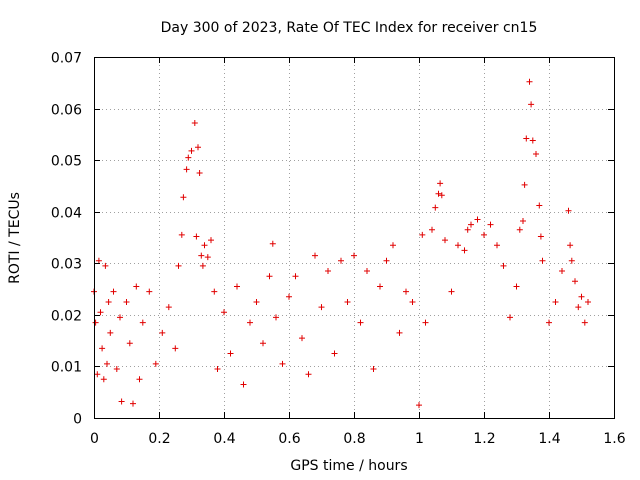 Image resolution: width=640 pixels, height=480 pixels. Describe the element at coordinates (15, 238) in the screenshot. I see `y-axis-title: ROTI / TECUs` at that location.